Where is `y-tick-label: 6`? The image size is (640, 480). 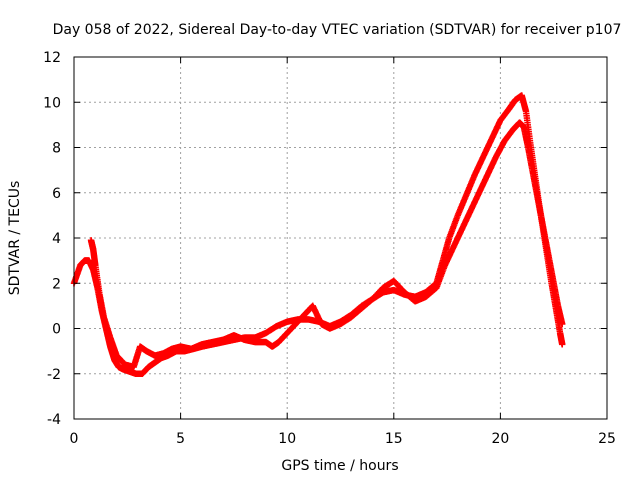
y-tick-label: 6 is located at coordinates (56, 194).